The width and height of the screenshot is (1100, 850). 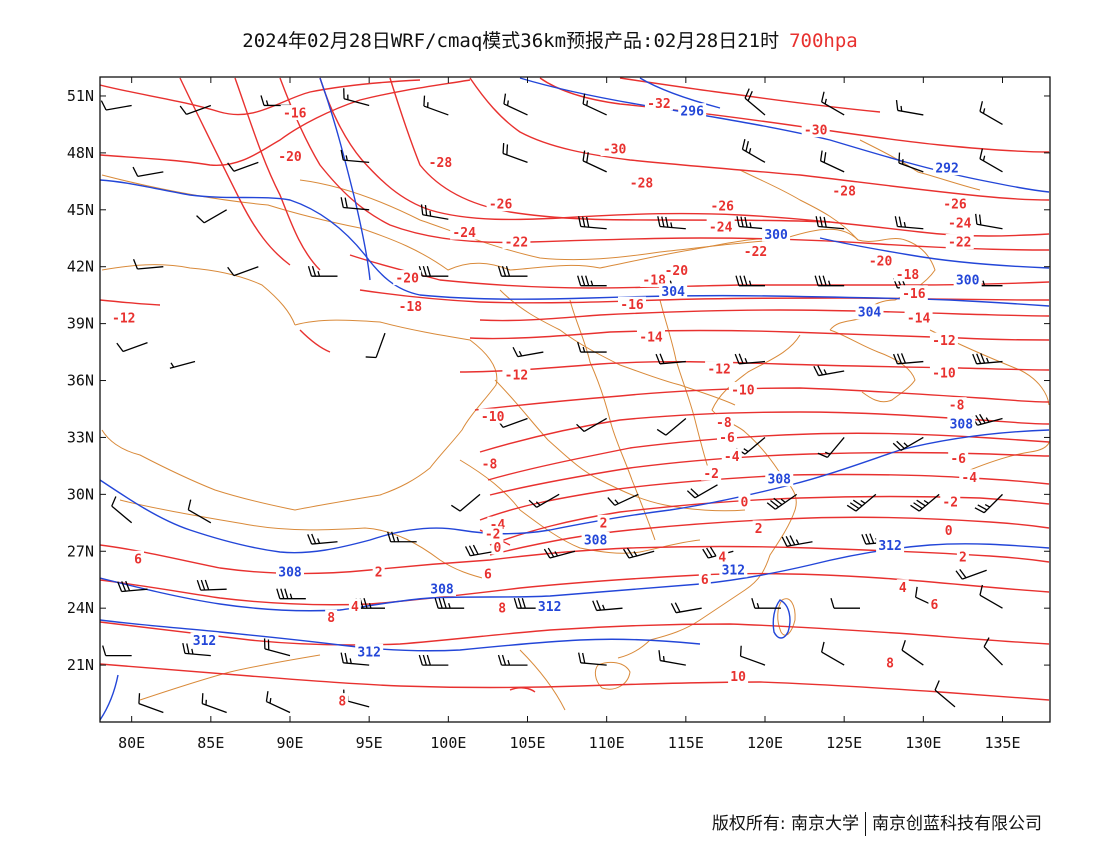 I want to click on temperature-label: 10, so click(x=738, y=677).